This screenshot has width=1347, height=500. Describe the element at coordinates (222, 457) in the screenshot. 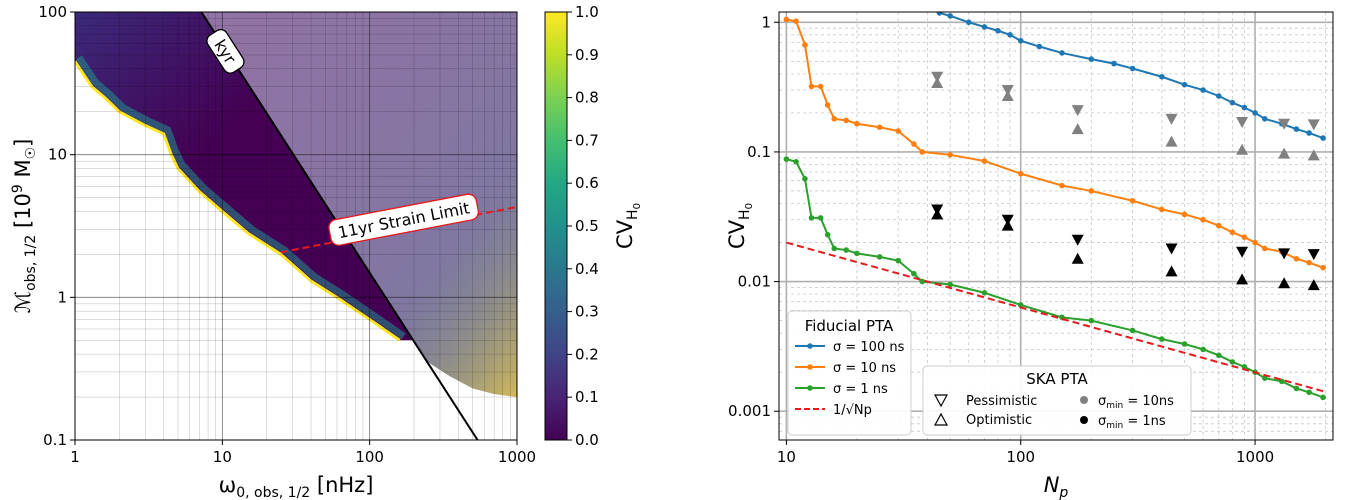

I see `heatmap-x-tick-label: 10` at that location.